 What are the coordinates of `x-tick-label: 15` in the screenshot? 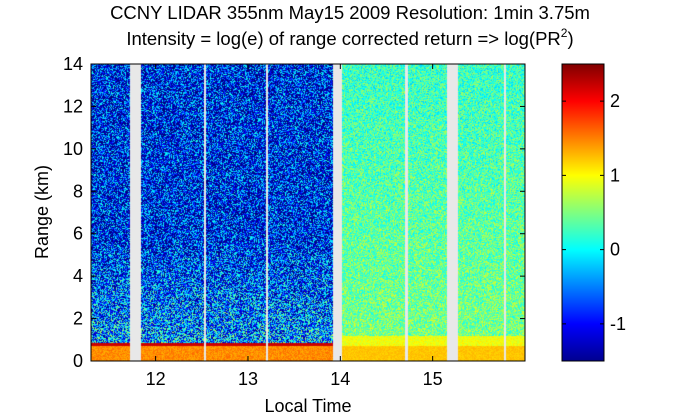 It's located at (433, 379).